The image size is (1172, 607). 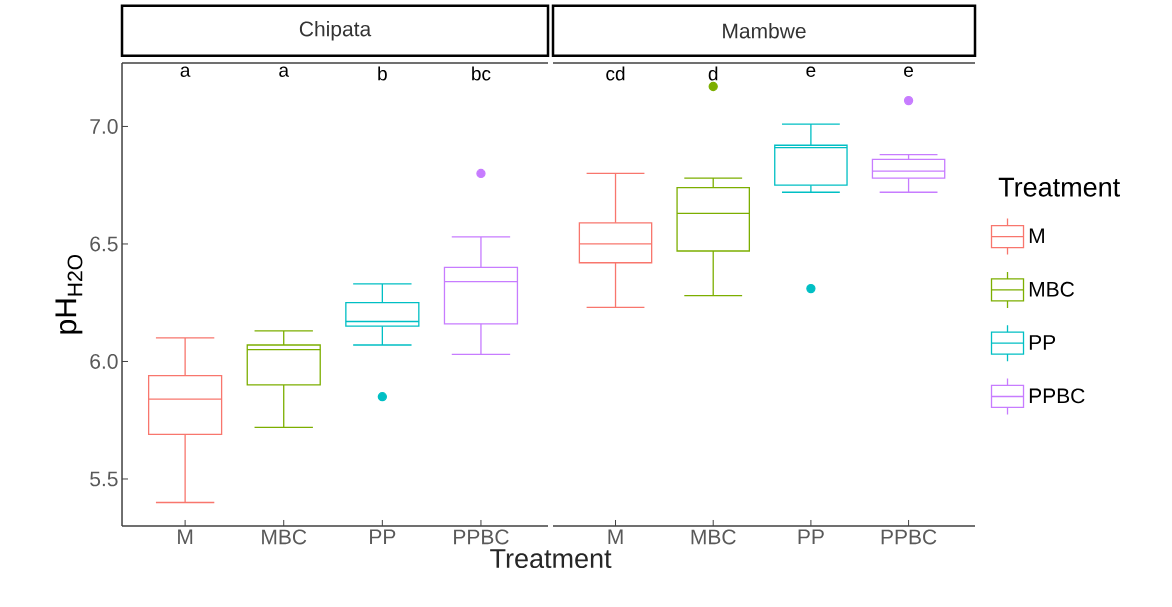 What do you see at coordinates (713, 73) in the screenshot?
I see `annotation: d` at bounding box center [713, 73].